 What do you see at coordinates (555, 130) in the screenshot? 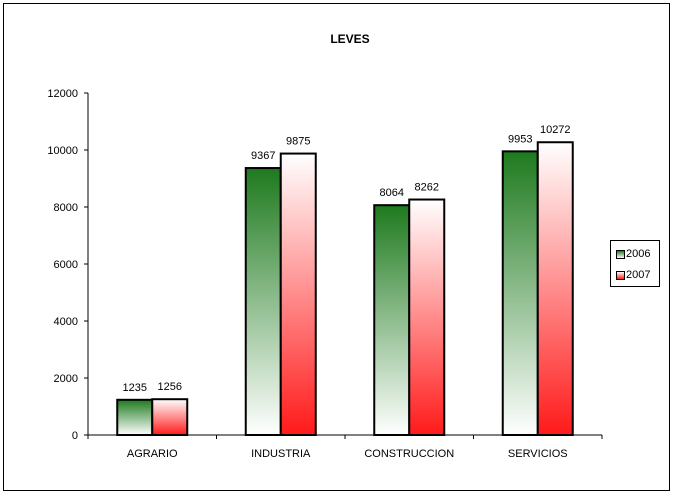
I see `data-label-2007-servicios: 10272` at bounding box center [555, 130].